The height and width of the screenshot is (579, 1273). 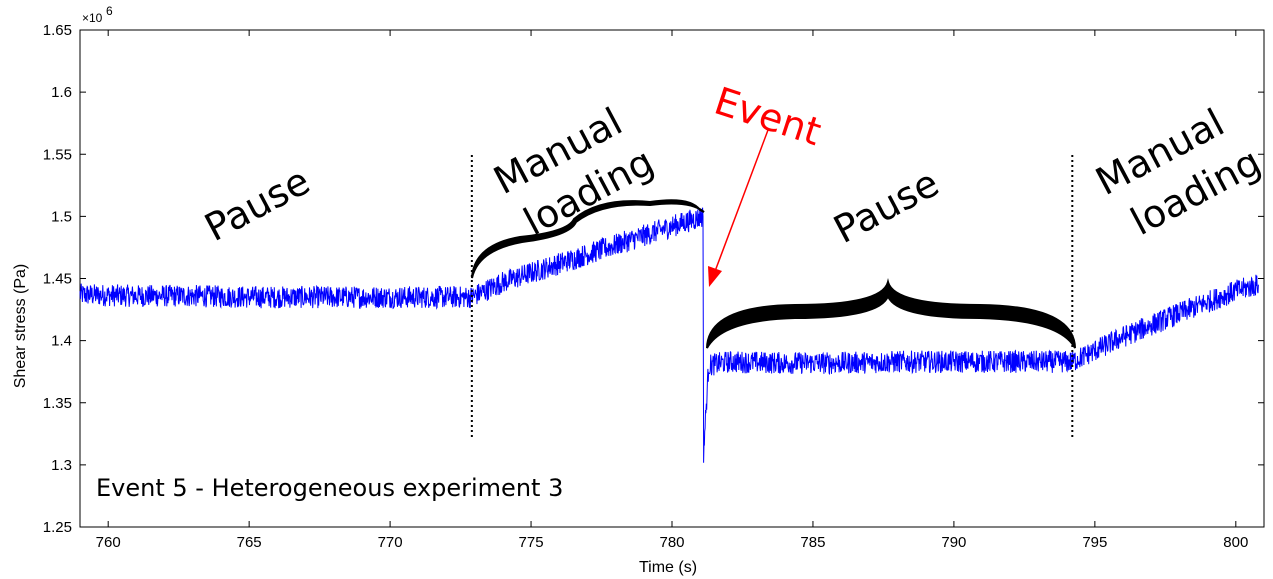 I want to click on y-tick-label: 1.25, so click(x=57, y=527).